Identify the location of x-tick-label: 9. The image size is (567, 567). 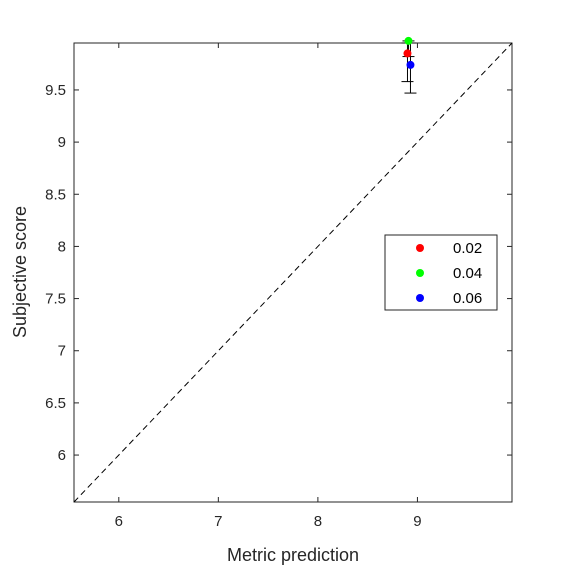
(417, 521).